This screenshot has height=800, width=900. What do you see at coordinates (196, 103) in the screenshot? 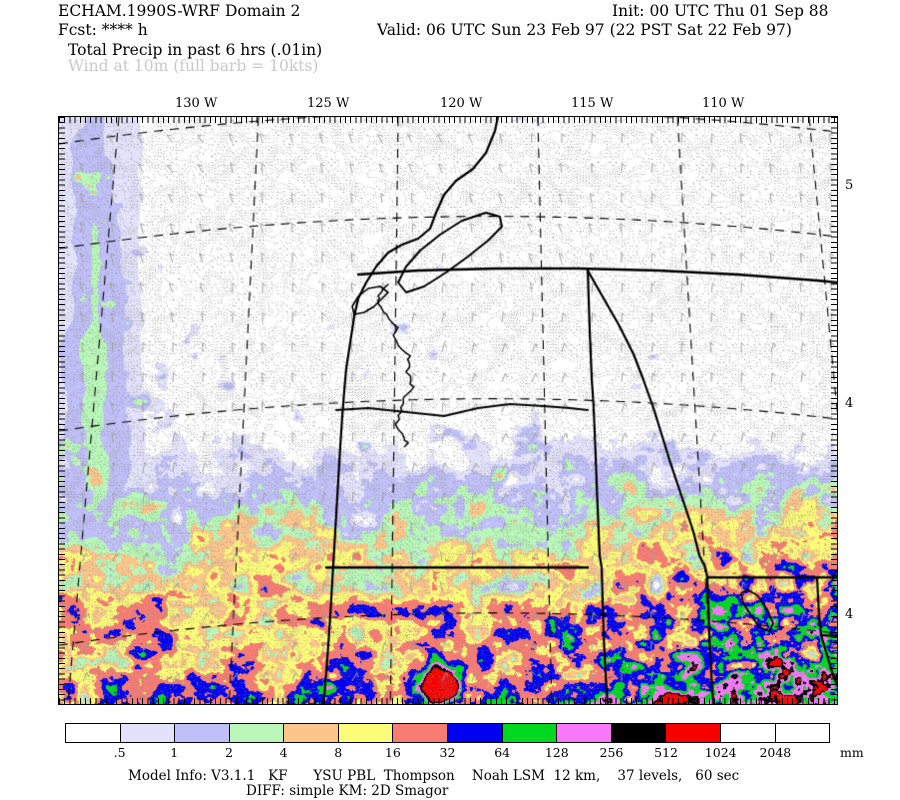
I see `lon-tick-0: 130 W` at bounding box center [196, 103].